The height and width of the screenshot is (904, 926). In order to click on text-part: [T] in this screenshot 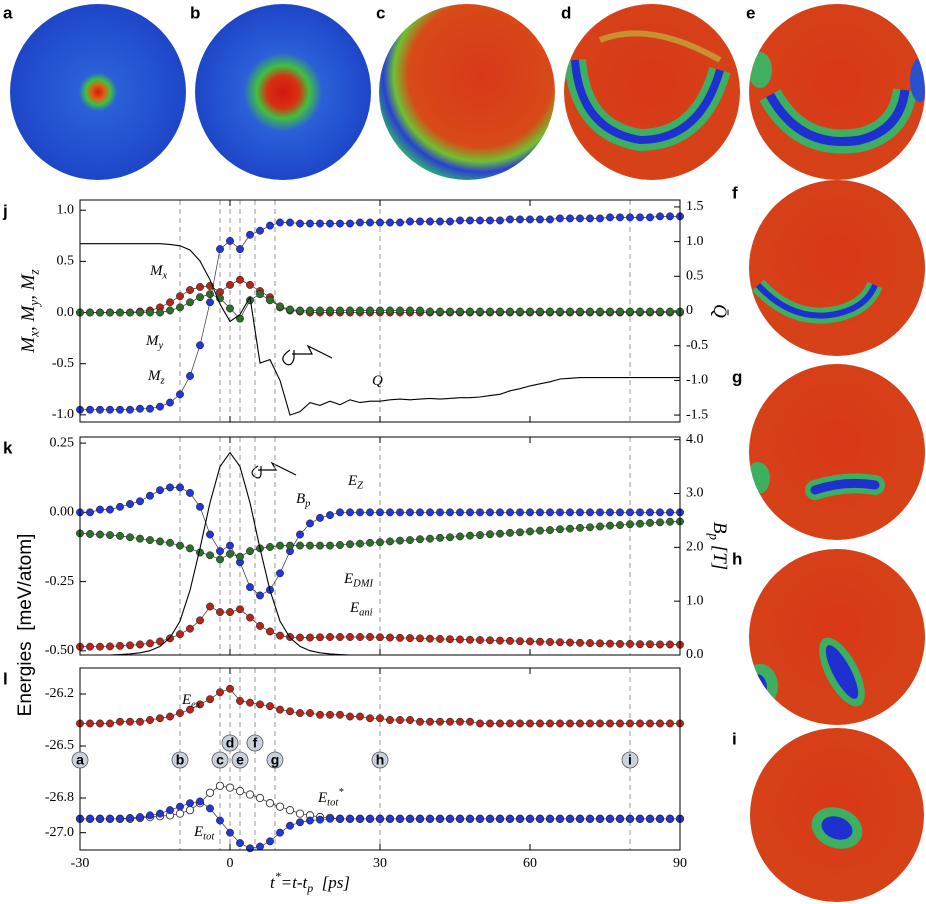, I will do `click(719, 555)`.